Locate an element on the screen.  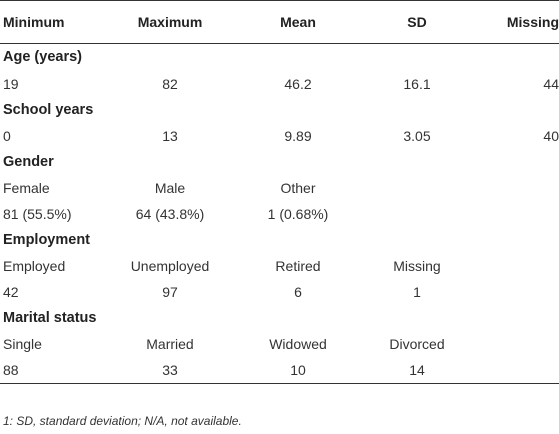
table-cell: 0 is located at coordinates (7, 135).